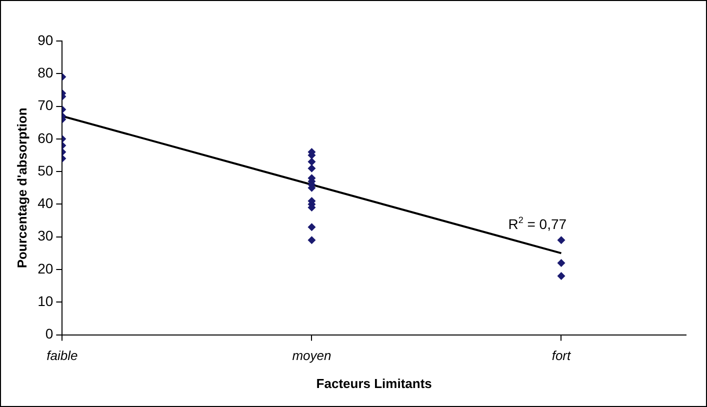  Describe the element at coordinates (46, 138) in the screenshot. I see `y-tick-label: 60` at that location.